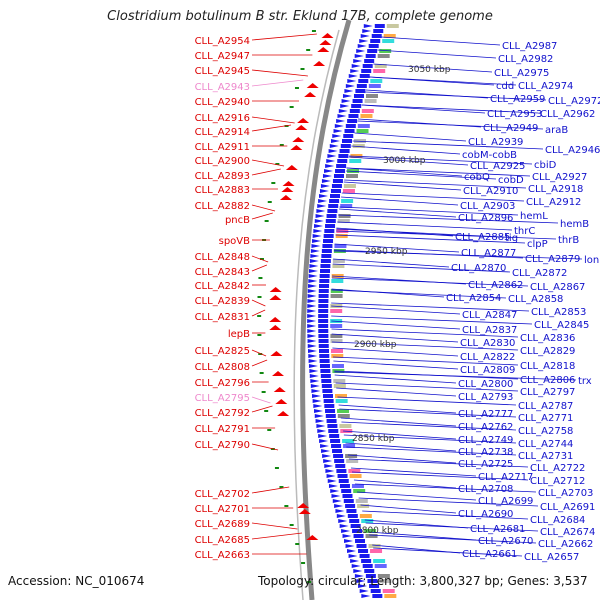 This screenshot has width=600, height=600. I want to click on left-gene-label: CLL_A2808, so click(222, 367).